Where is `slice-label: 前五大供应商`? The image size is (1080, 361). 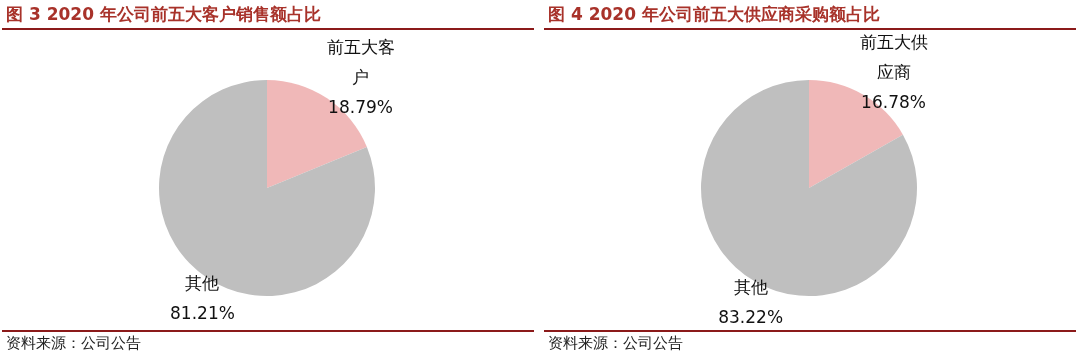 slice-label: 前五大供应商 is located at coordinates (893, 56).